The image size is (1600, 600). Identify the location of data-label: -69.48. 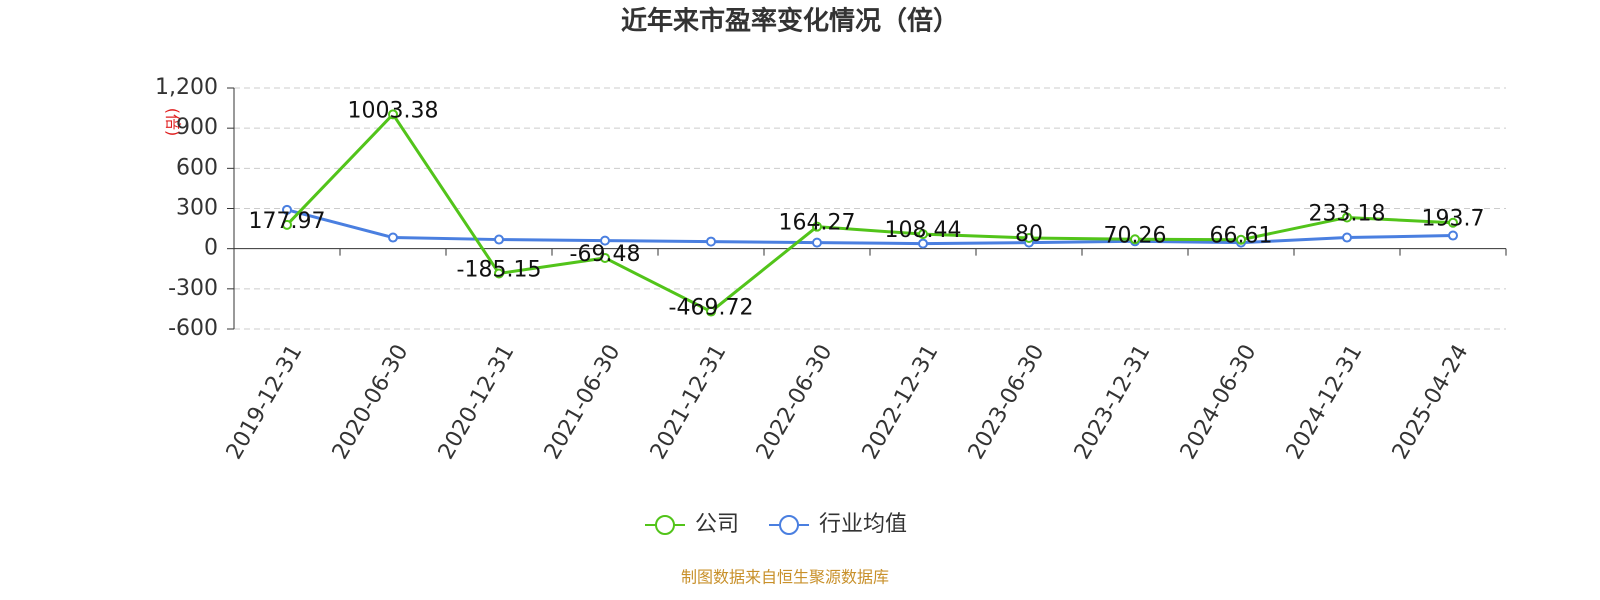
(605, 254).